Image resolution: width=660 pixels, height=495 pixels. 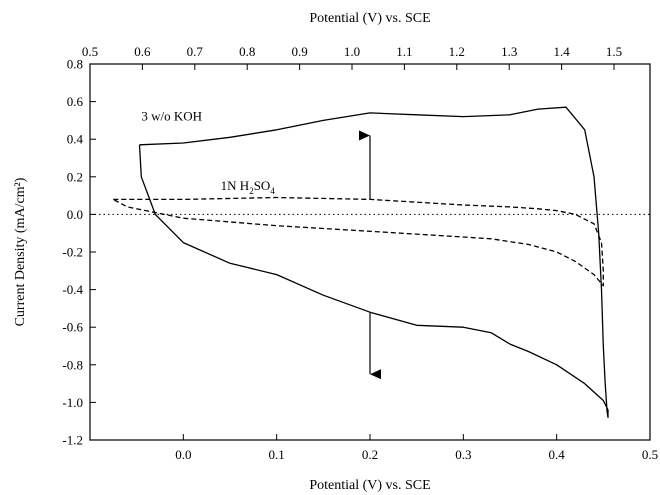 What do you see at coordinates (72, 402) in the screenshot?
I see `y-tick-label-1: -1.0` at bounding box center [72, 402].